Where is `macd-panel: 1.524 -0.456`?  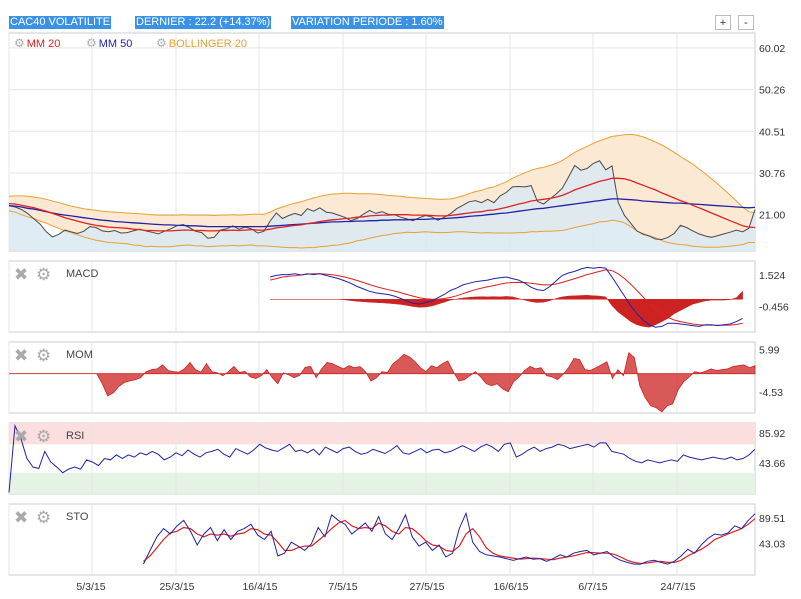
macd-panel: 1.524 -0.456 is located at coordinates (398, 296).